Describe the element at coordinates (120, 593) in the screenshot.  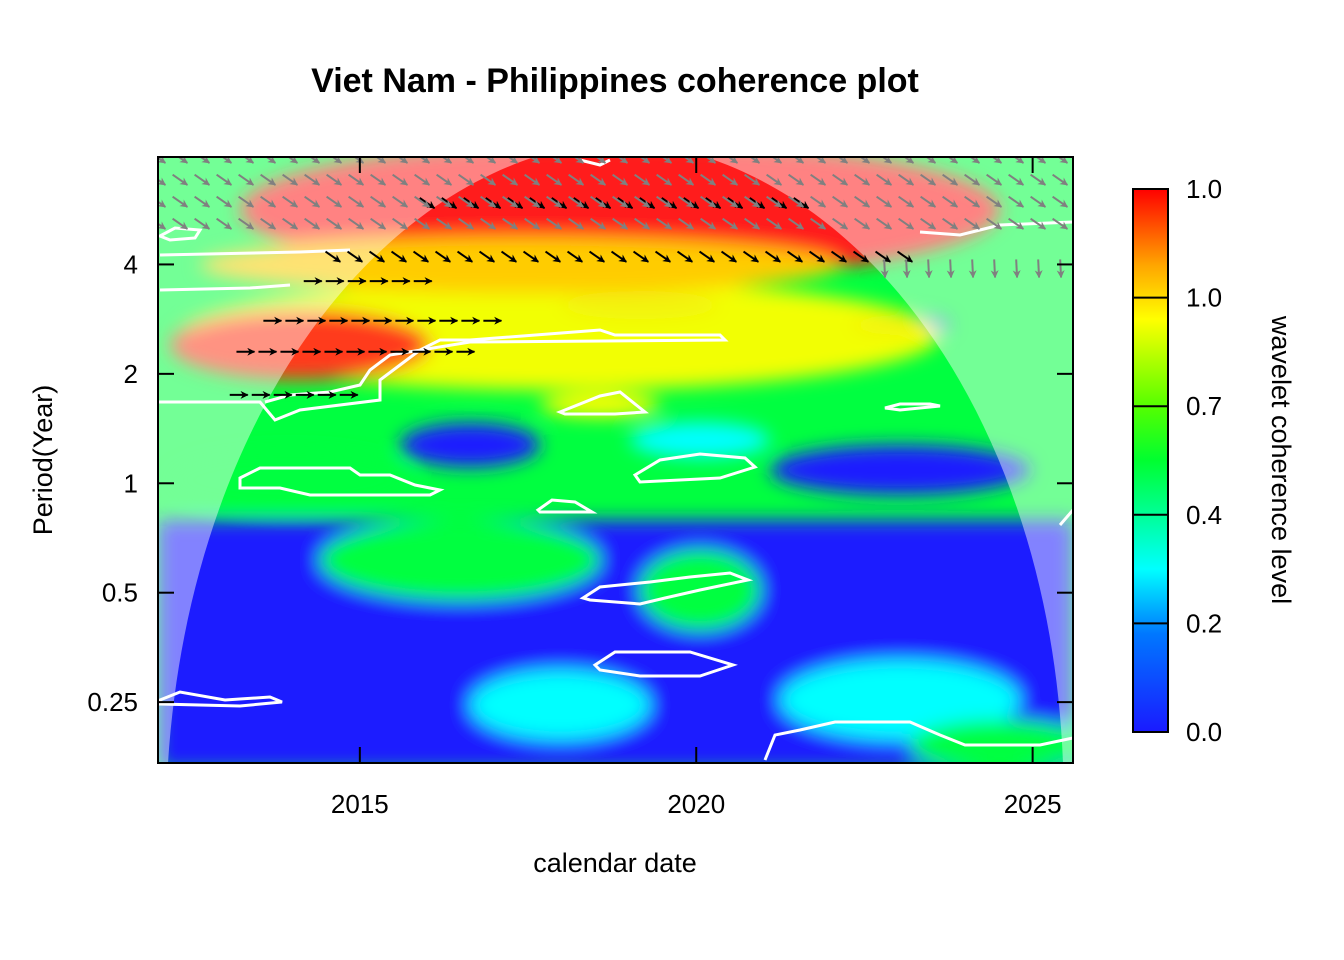
I see `y-tick-label: 0.5` at that location.